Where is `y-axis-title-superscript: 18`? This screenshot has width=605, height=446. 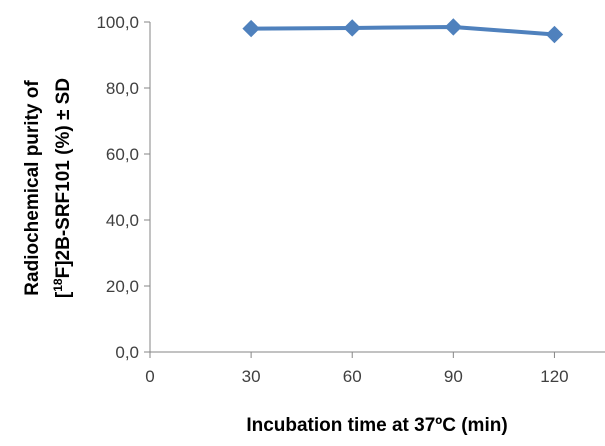 y-axis-title-superscript: 18 is located at coordinates (58, 285).